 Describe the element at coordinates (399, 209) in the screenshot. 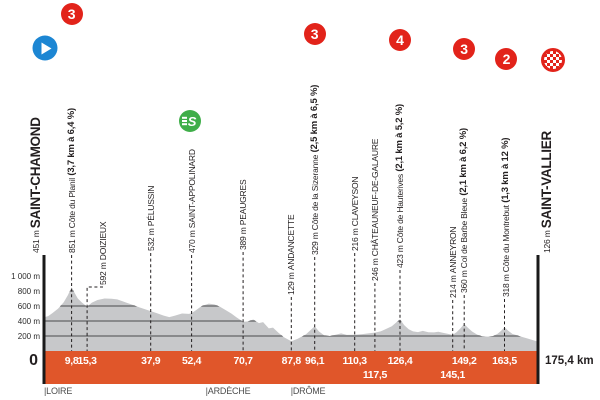

I see `marker-name: Côte de Hauterives` at that location.